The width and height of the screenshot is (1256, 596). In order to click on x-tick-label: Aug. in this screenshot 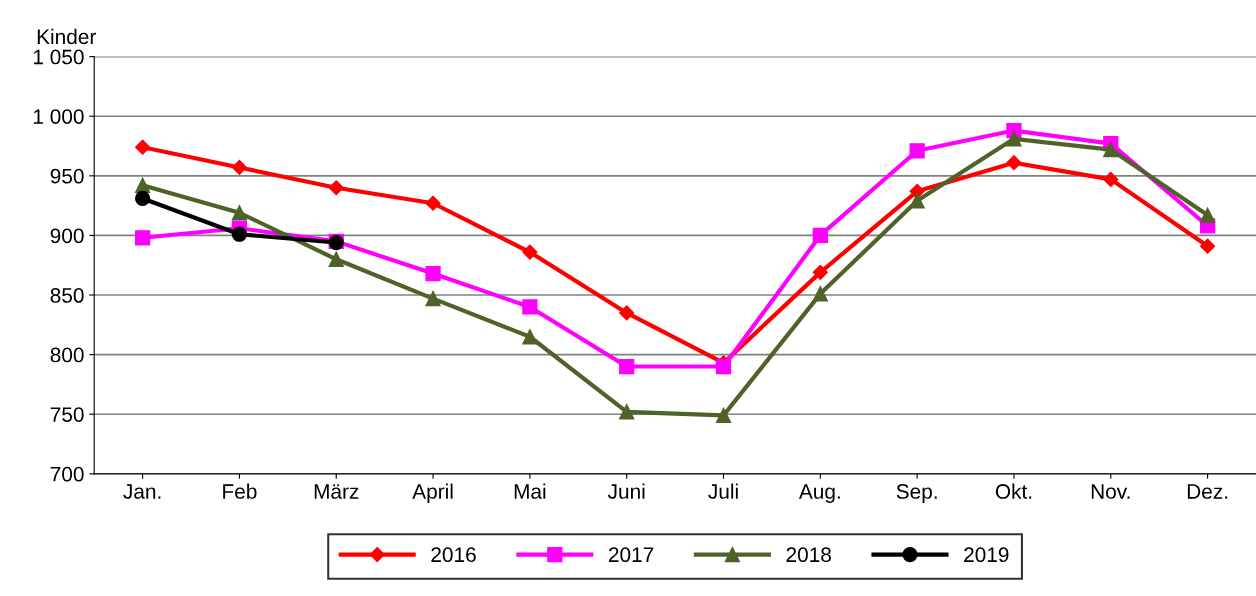, I will do `click(819, 493)`.